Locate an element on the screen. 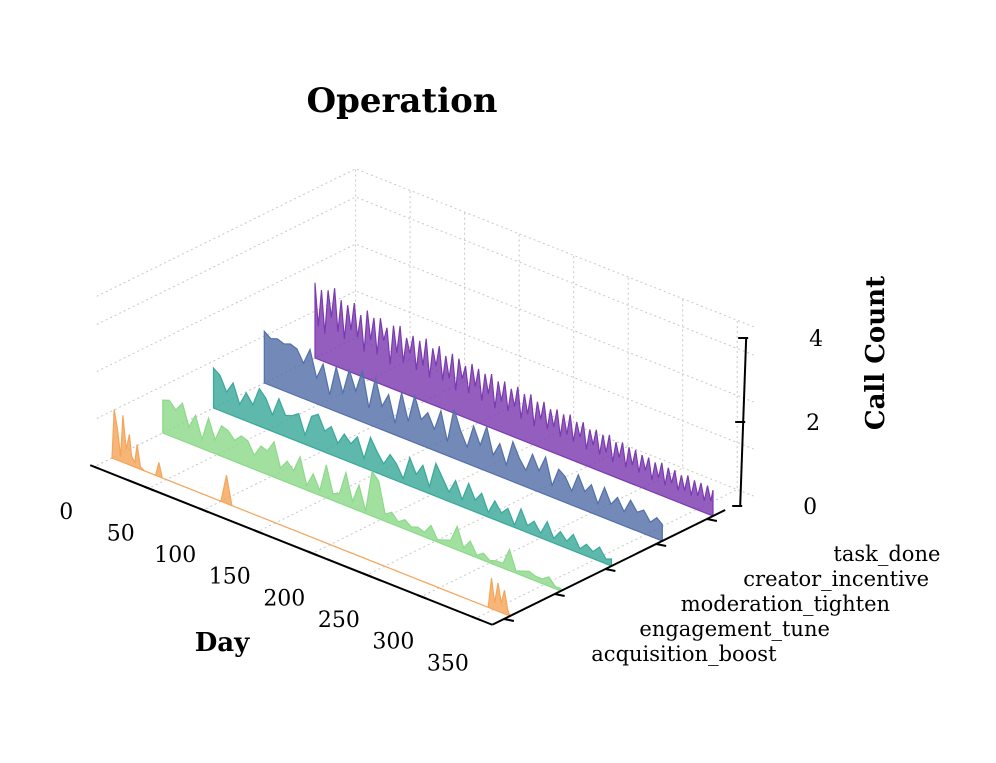 This screenshot has width=996, height=763. series-area-creator_incentive is located at coordinates (463, 435).